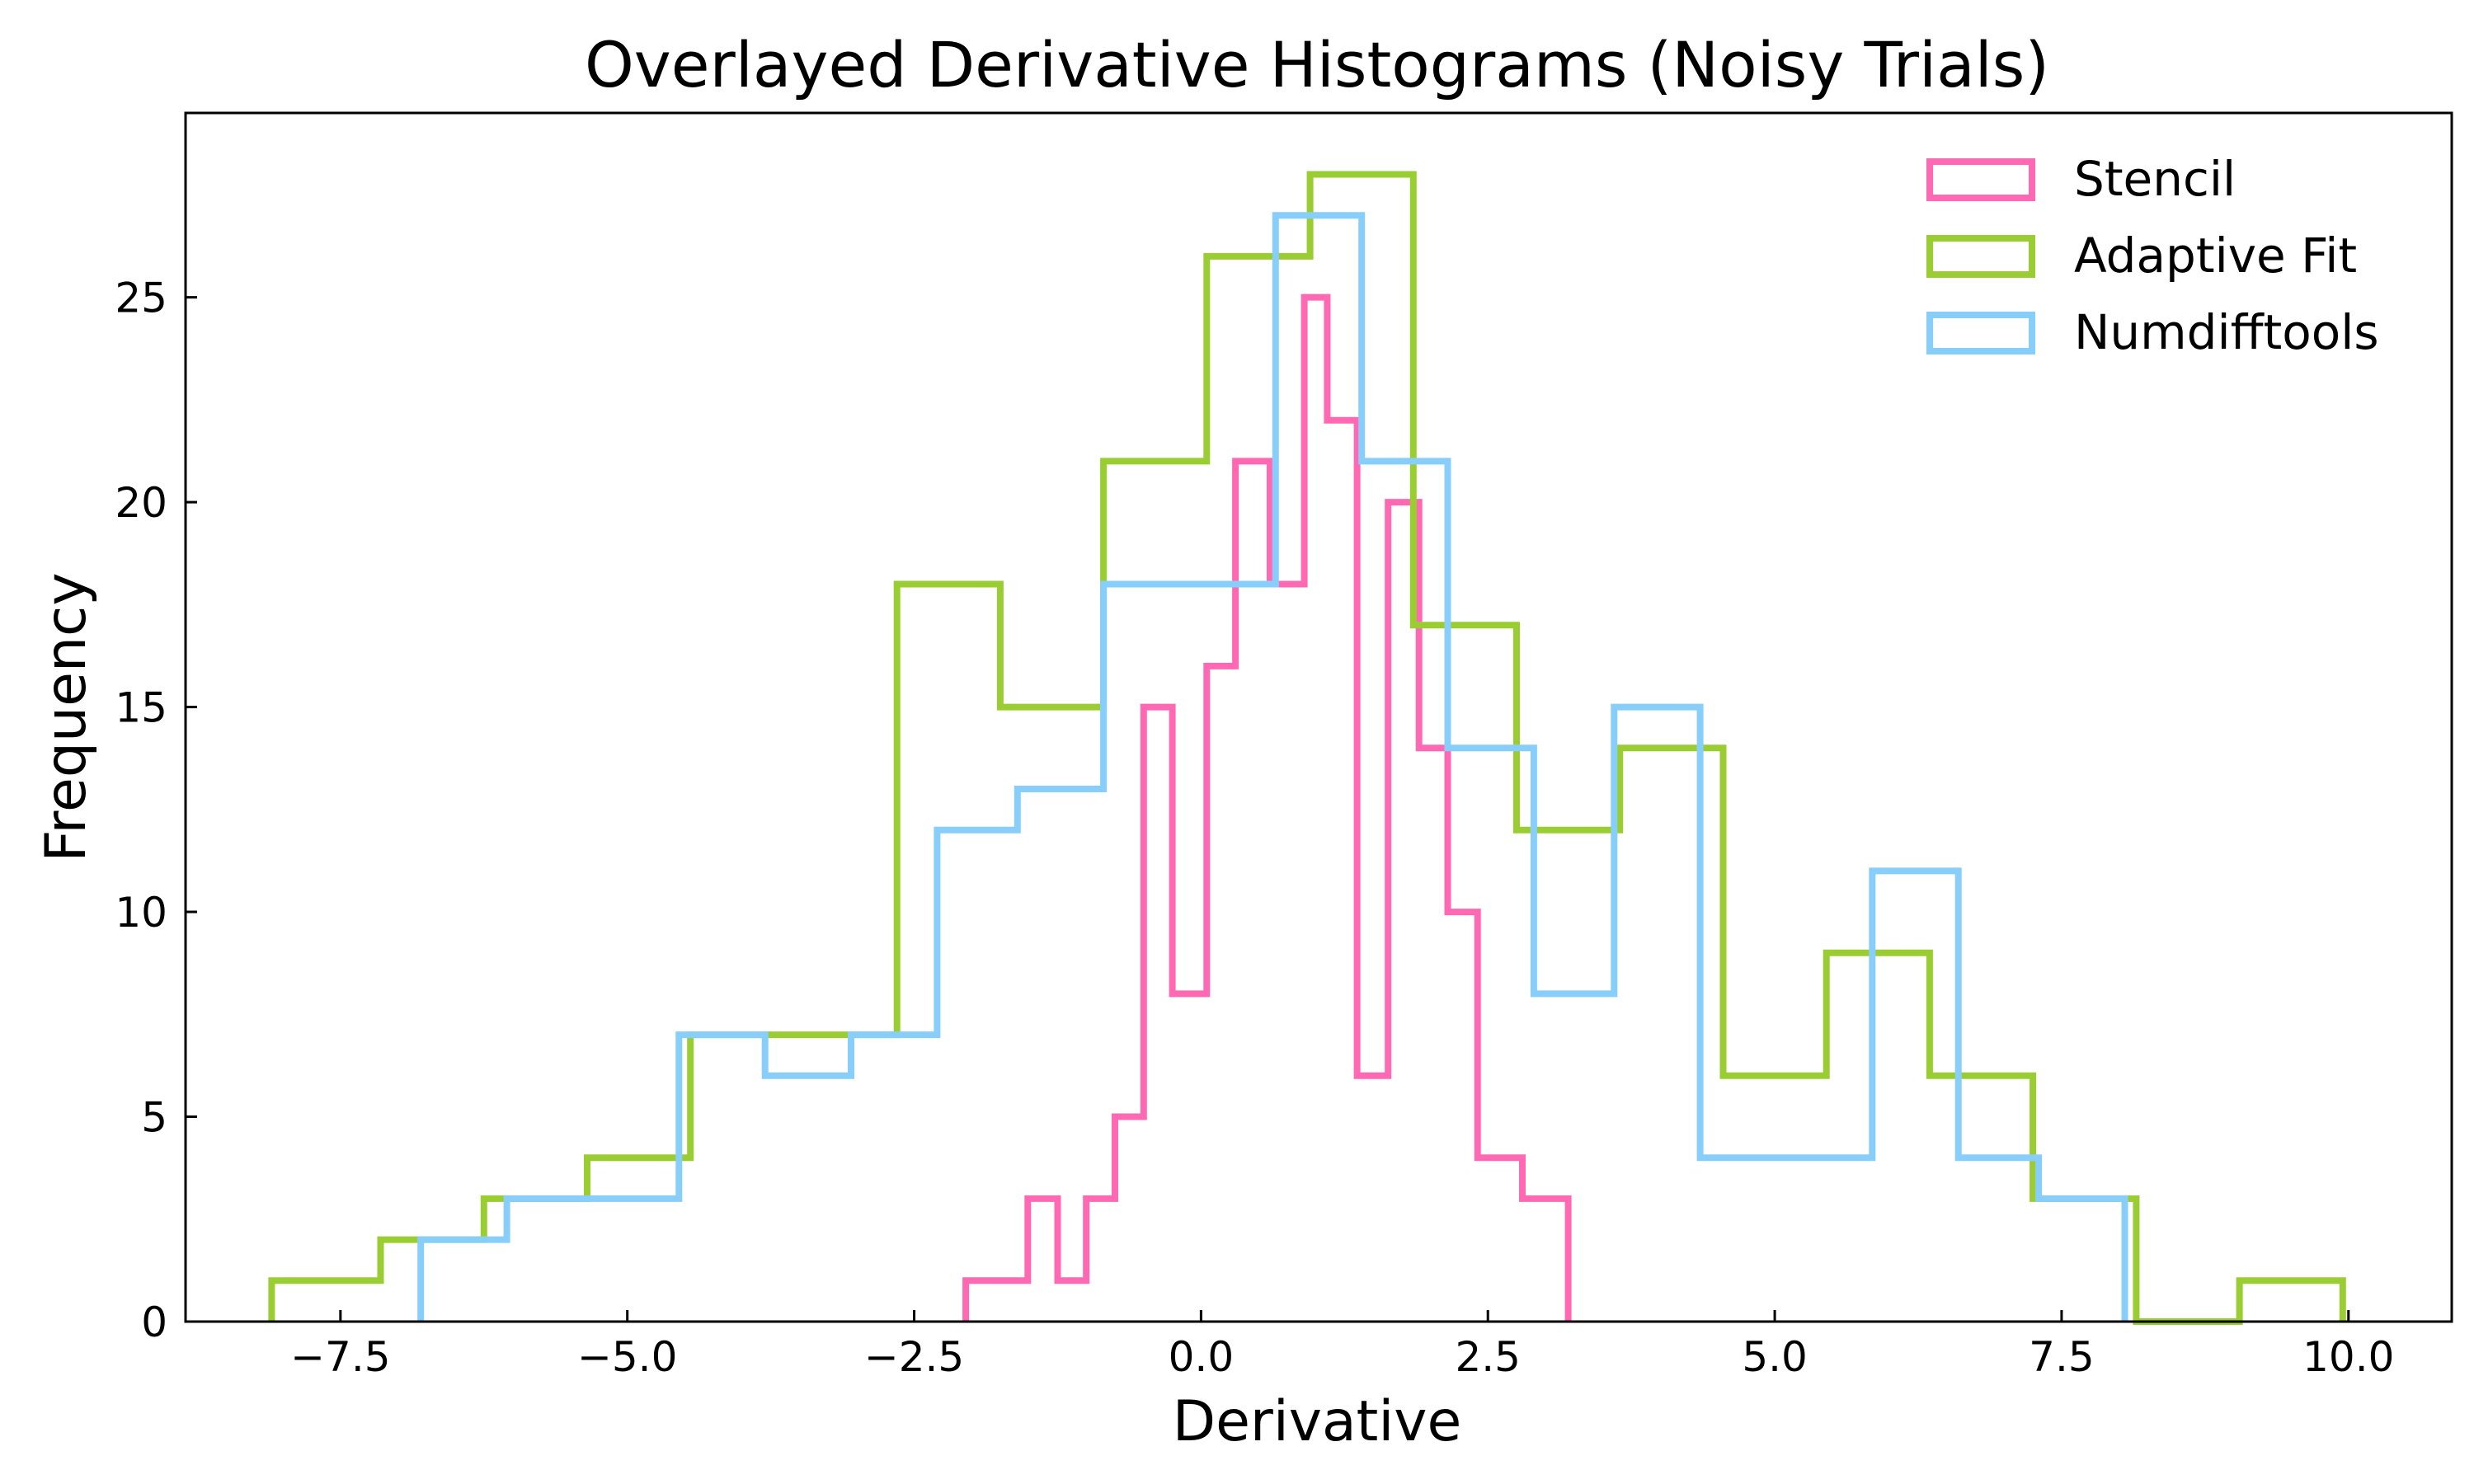  I want to click on legend-swatch-stencil, so click(1980, 179).